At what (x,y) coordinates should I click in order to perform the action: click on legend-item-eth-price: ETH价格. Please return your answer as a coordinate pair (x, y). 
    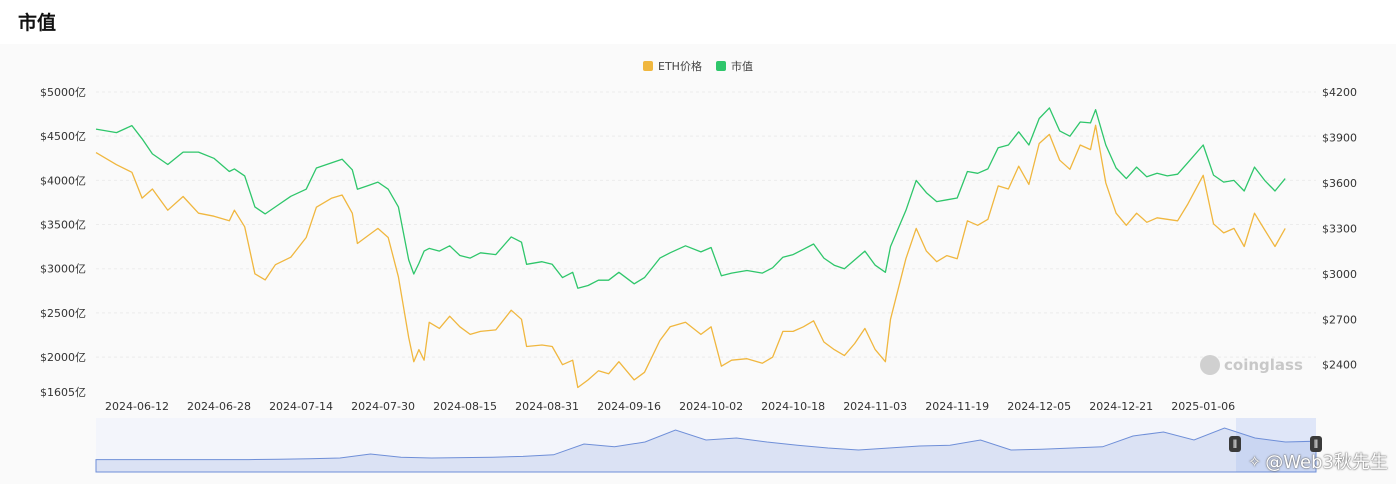
    Looking at the image, I should click on (672, 66).